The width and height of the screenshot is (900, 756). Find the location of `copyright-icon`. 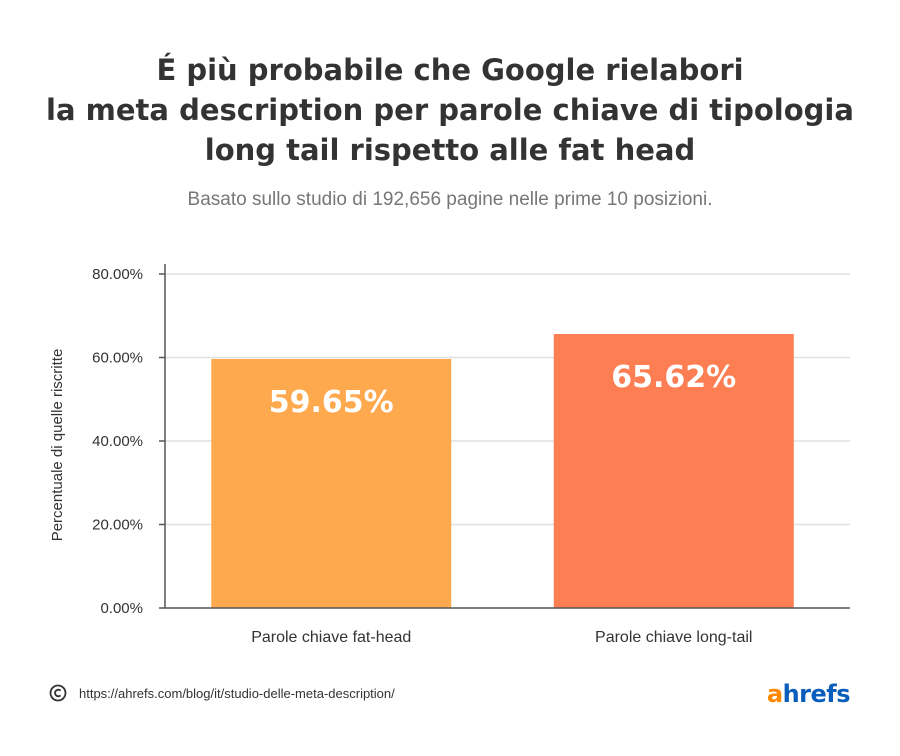

copyright-icon is located at coordinates (58, 693).